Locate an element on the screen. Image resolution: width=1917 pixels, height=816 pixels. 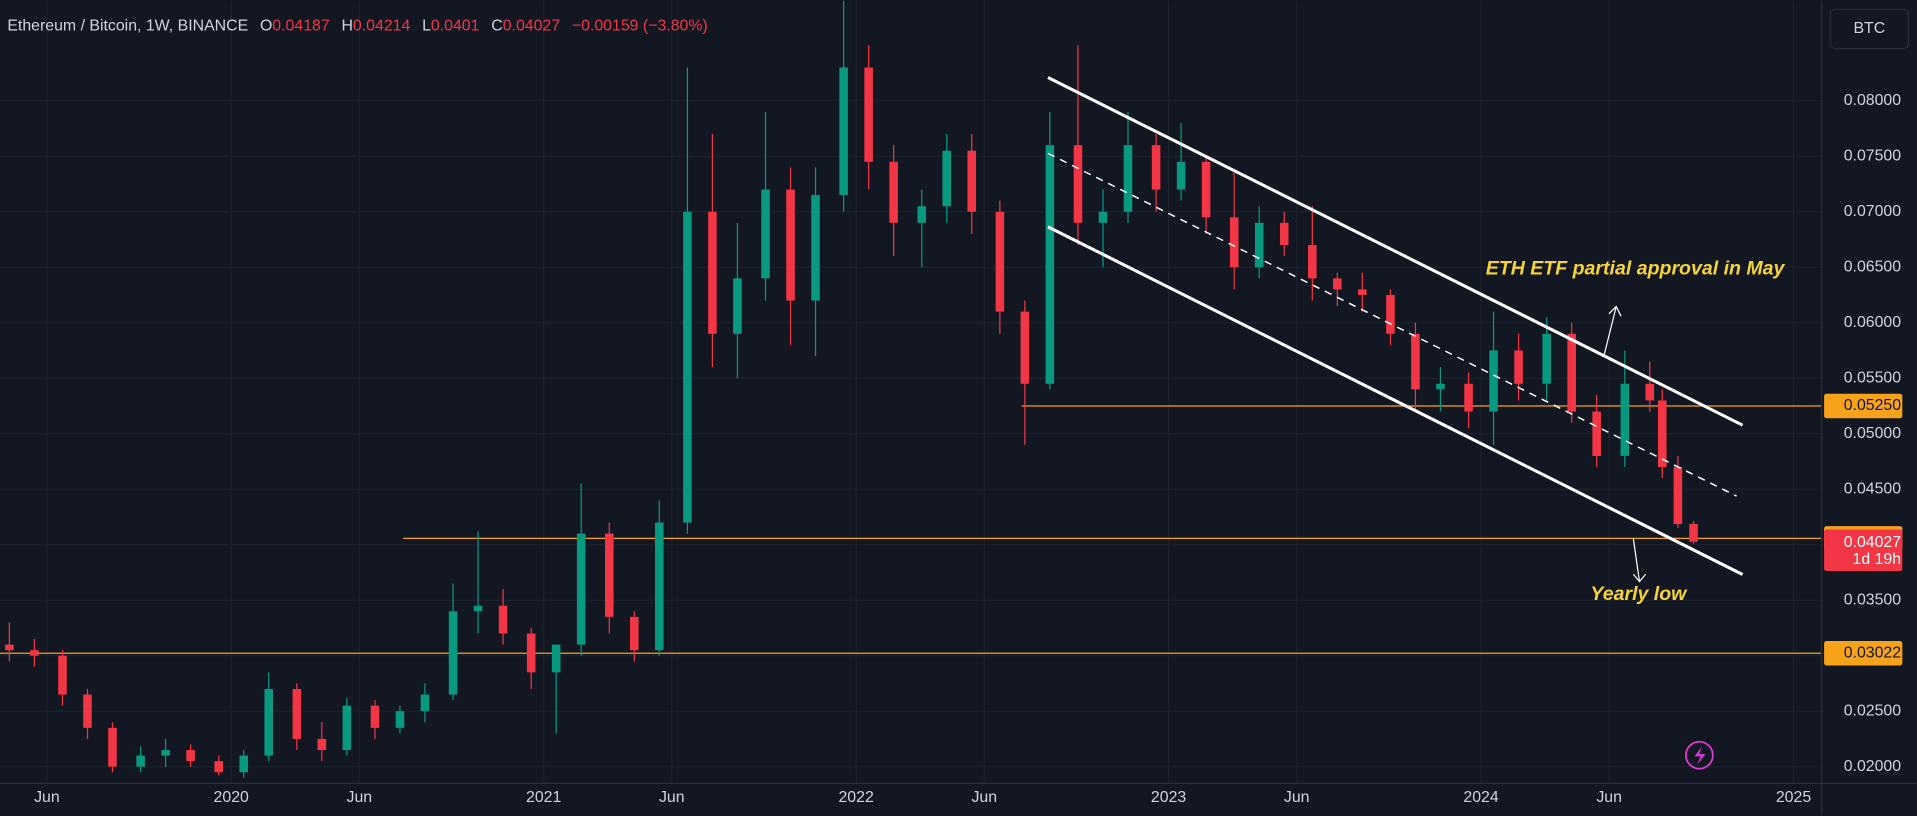
last-price-tag is located at coordinates (1863, 550).